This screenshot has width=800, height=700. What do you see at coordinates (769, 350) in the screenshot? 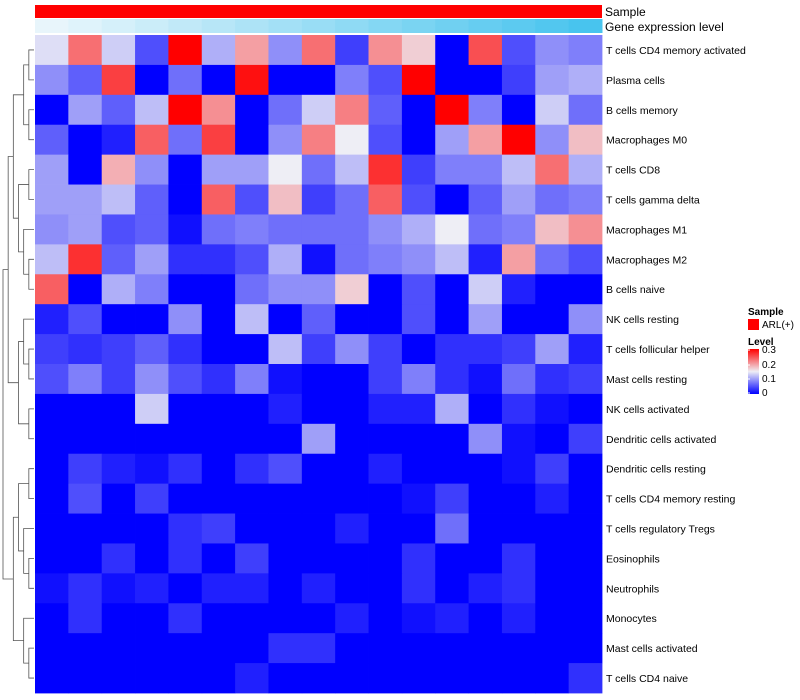
I see `legend-tick-0-3: 0.3` at bounding box center [769, 350].